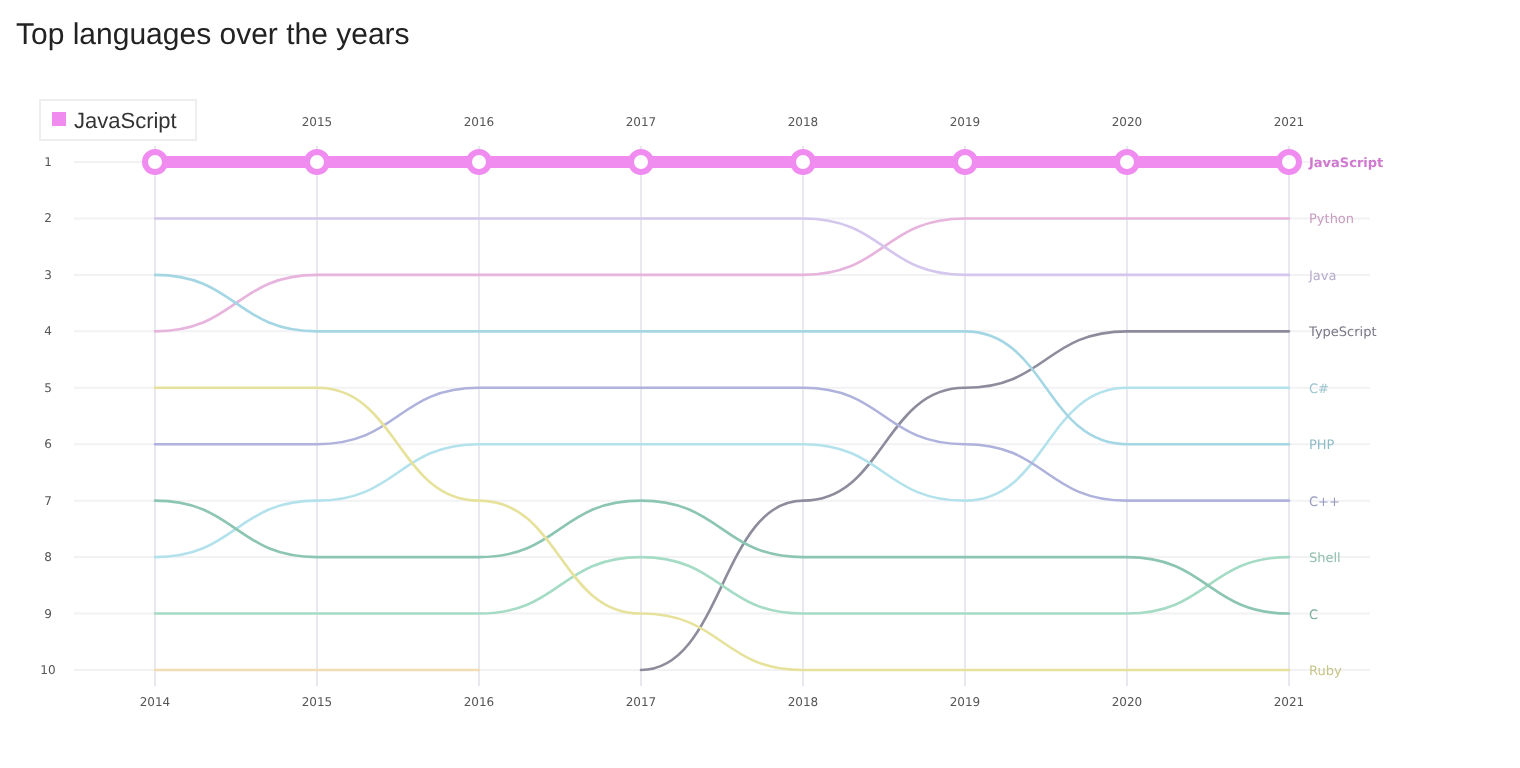 This screenshot has height=768, width=1520. What do you see at coordinates (213, 35) in the screenshot?
I see `chart-title: Top languages over the years` at bounding box center [213, 35].